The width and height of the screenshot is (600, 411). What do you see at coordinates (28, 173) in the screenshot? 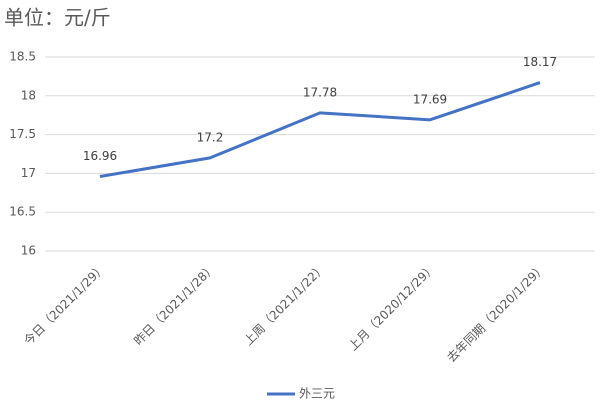
I see `y-tick-label: 17` at bounding box center [28, 173].